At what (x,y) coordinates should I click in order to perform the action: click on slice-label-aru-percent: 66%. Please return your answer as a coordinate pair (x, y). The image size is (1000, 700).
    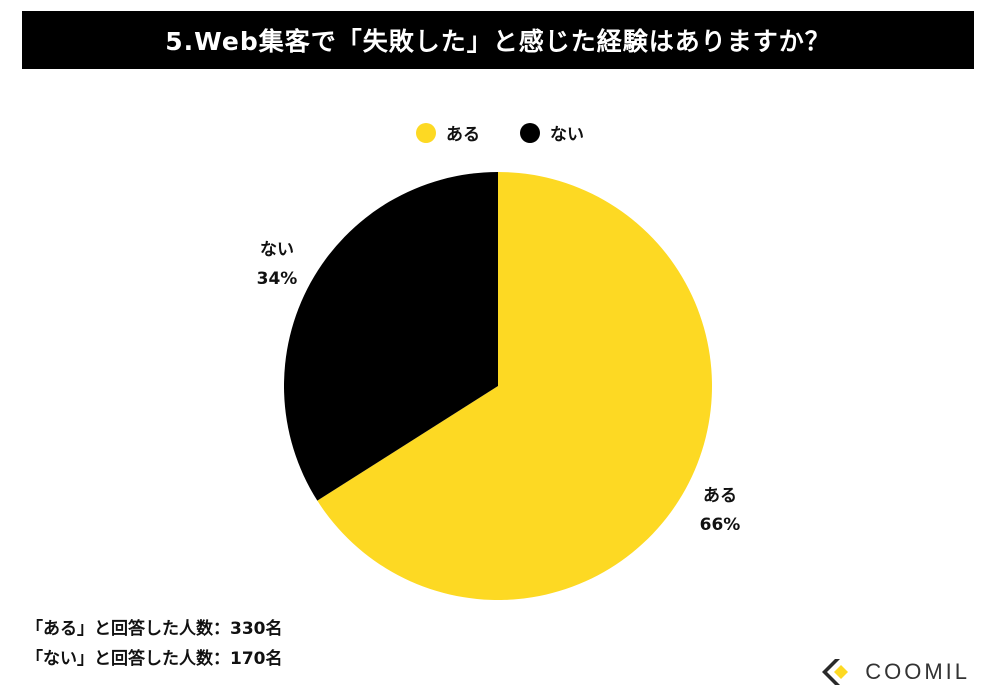
    Looking at the image, I should click on (720, 525).